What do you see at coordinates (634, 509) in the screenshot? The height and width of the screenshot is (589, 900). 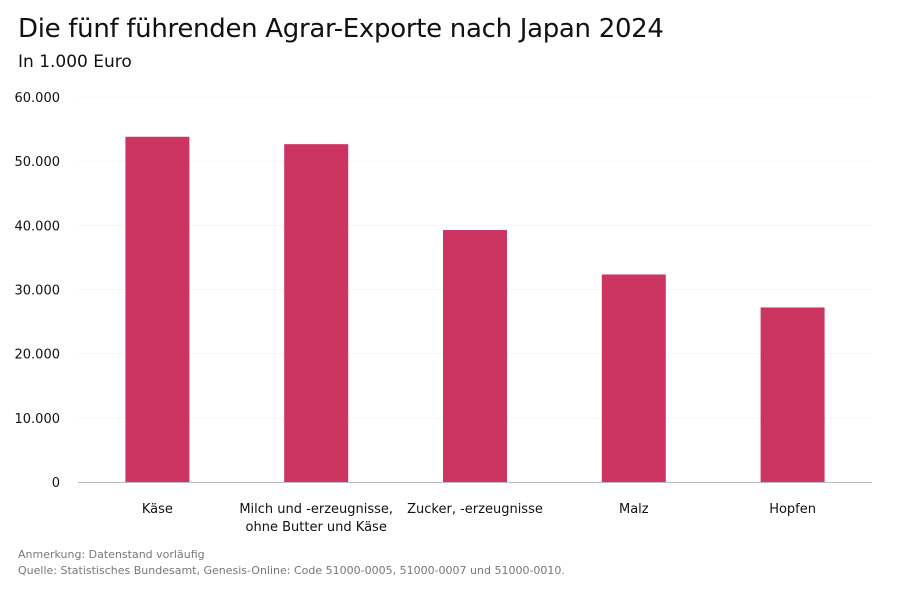 I see `x-tick-label: Malz` at bounding box center [634, 509].